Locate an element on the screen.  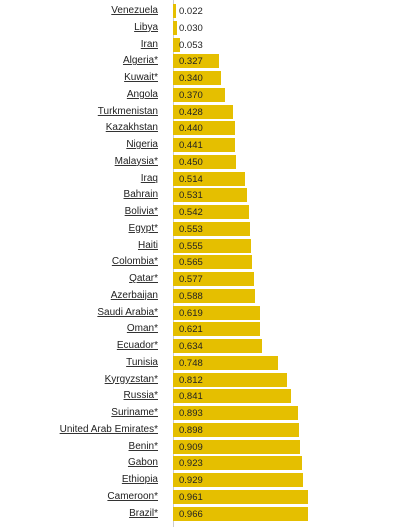
value-label-kazakhstan: 0.440 is located at coordinates (191, 129).